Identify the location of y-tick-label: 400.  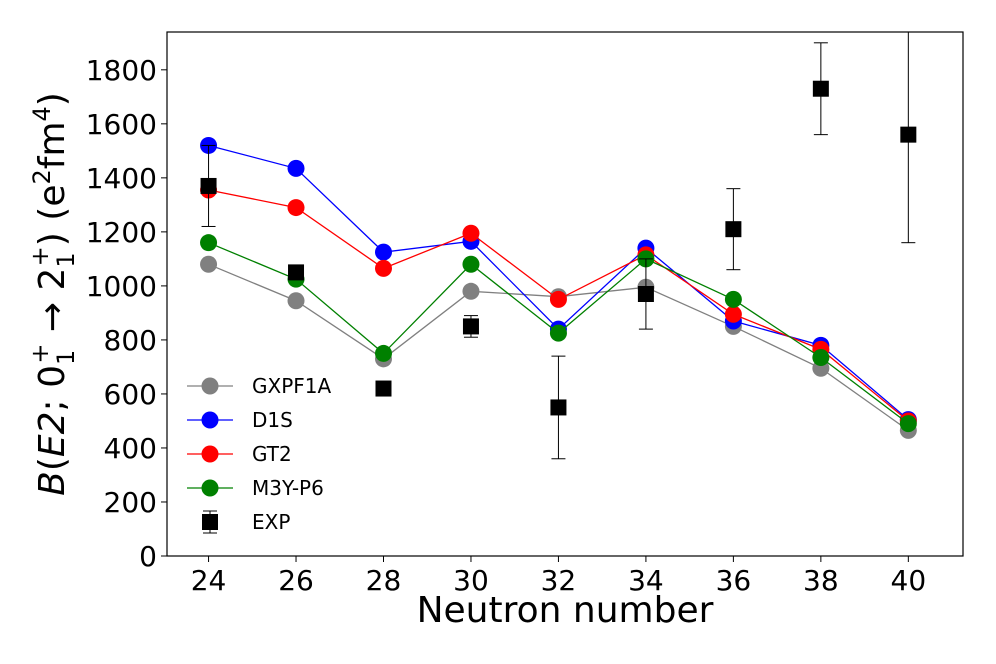
(130, 448).